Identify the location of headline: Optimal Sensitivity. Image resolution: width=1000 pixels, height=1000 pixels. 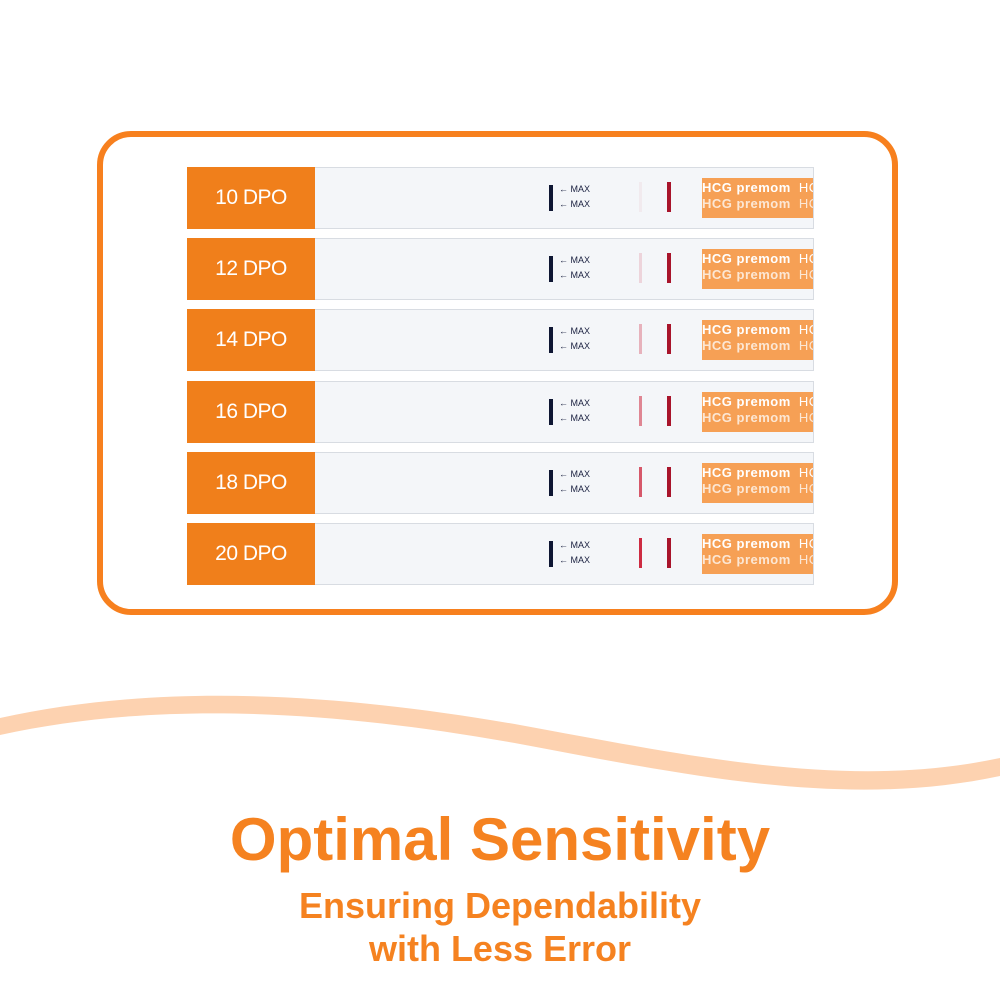
(500, 839).